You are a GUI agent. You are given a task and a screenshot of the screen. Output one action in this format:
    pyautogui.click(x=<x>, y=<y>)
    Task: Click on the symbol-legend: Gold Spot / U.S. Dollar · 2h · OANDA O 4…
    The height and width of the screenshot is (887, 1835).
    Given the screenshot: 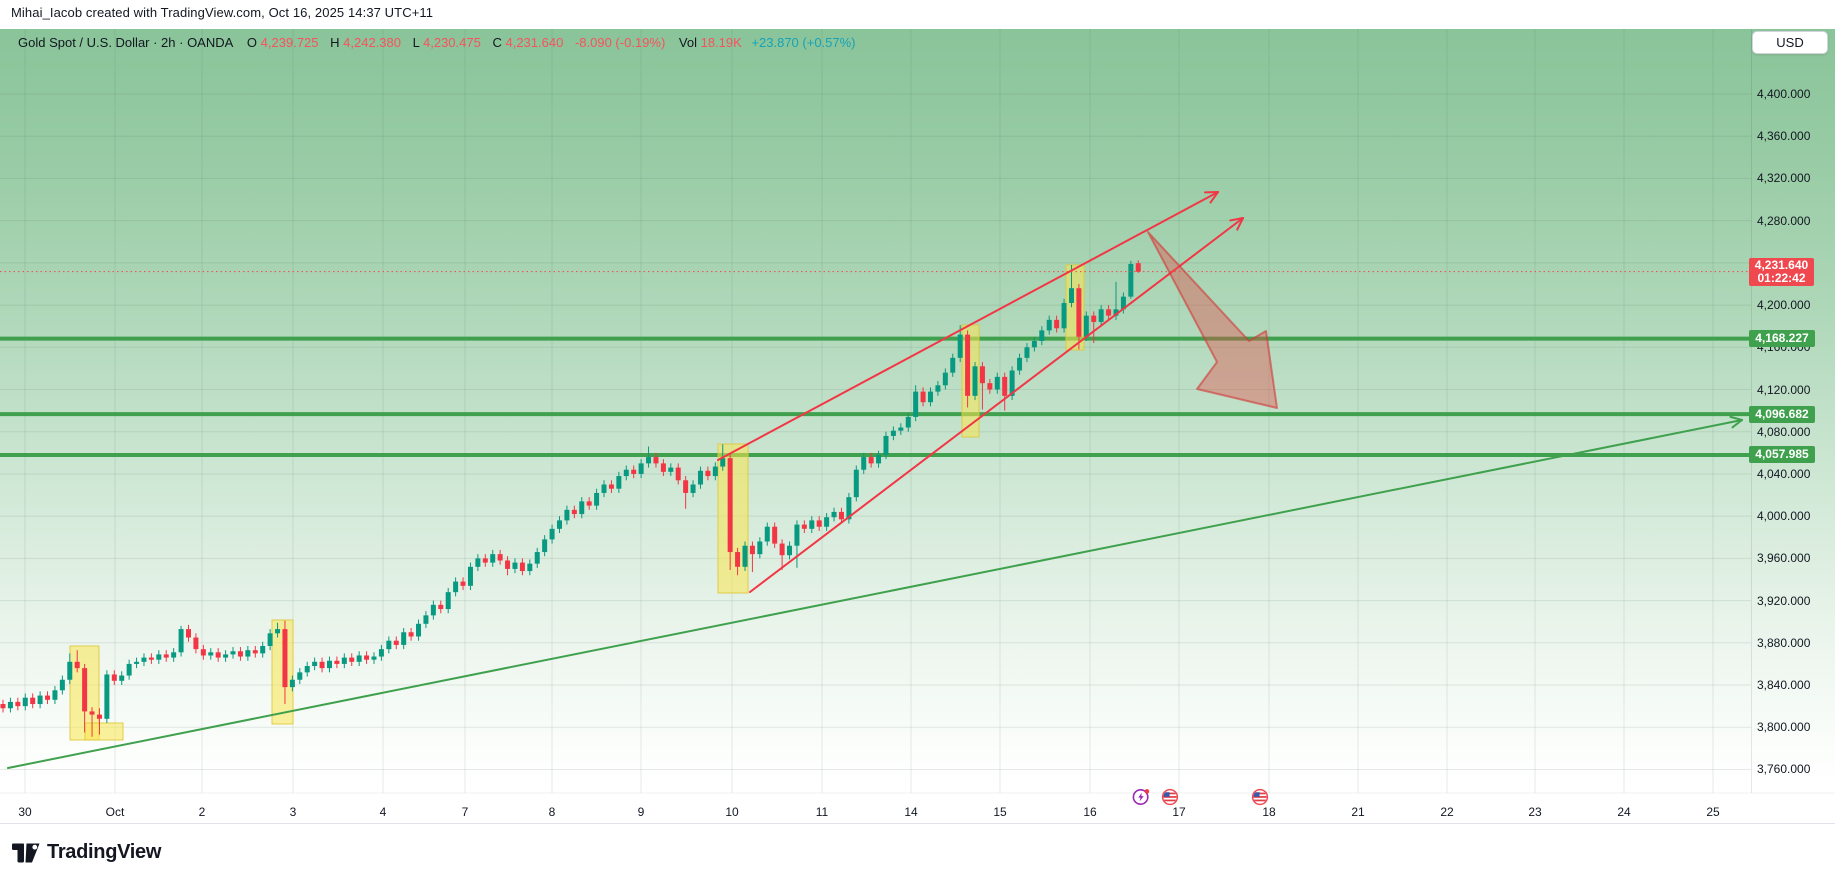 What is the action you would take?
    pyautogui.click(x=438, y=42)
    